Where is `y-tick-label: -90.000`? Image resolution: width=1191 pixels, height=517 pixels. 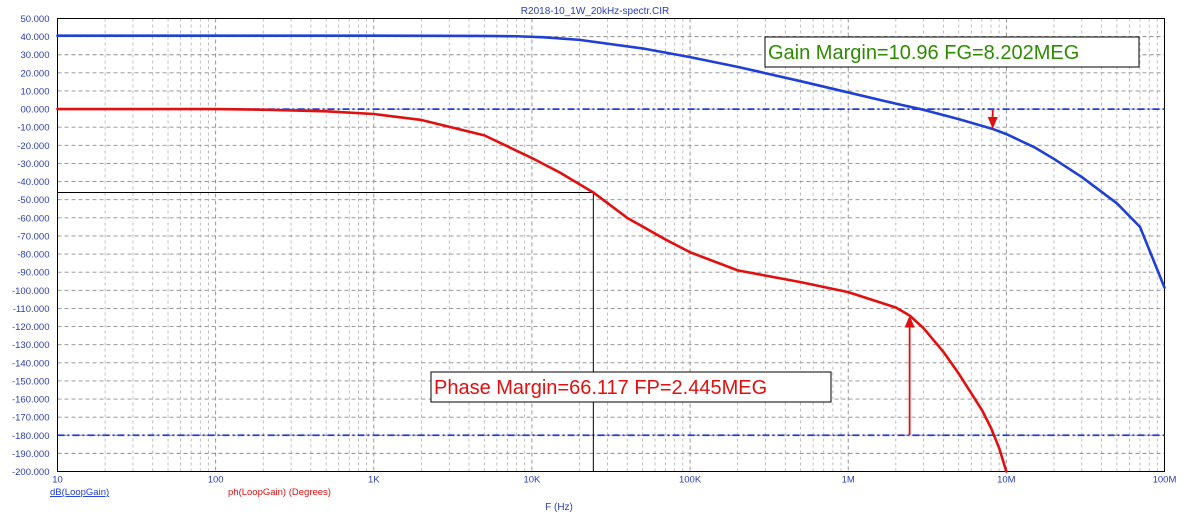 y-tick-label: -90.000 is located at coordinates (33, 273).